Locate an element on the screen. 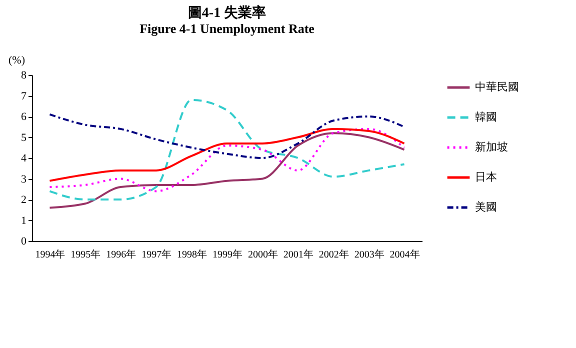 This screenshot has width=576, height=348. legend-label: 日本 is located at coordinates (486, 177).